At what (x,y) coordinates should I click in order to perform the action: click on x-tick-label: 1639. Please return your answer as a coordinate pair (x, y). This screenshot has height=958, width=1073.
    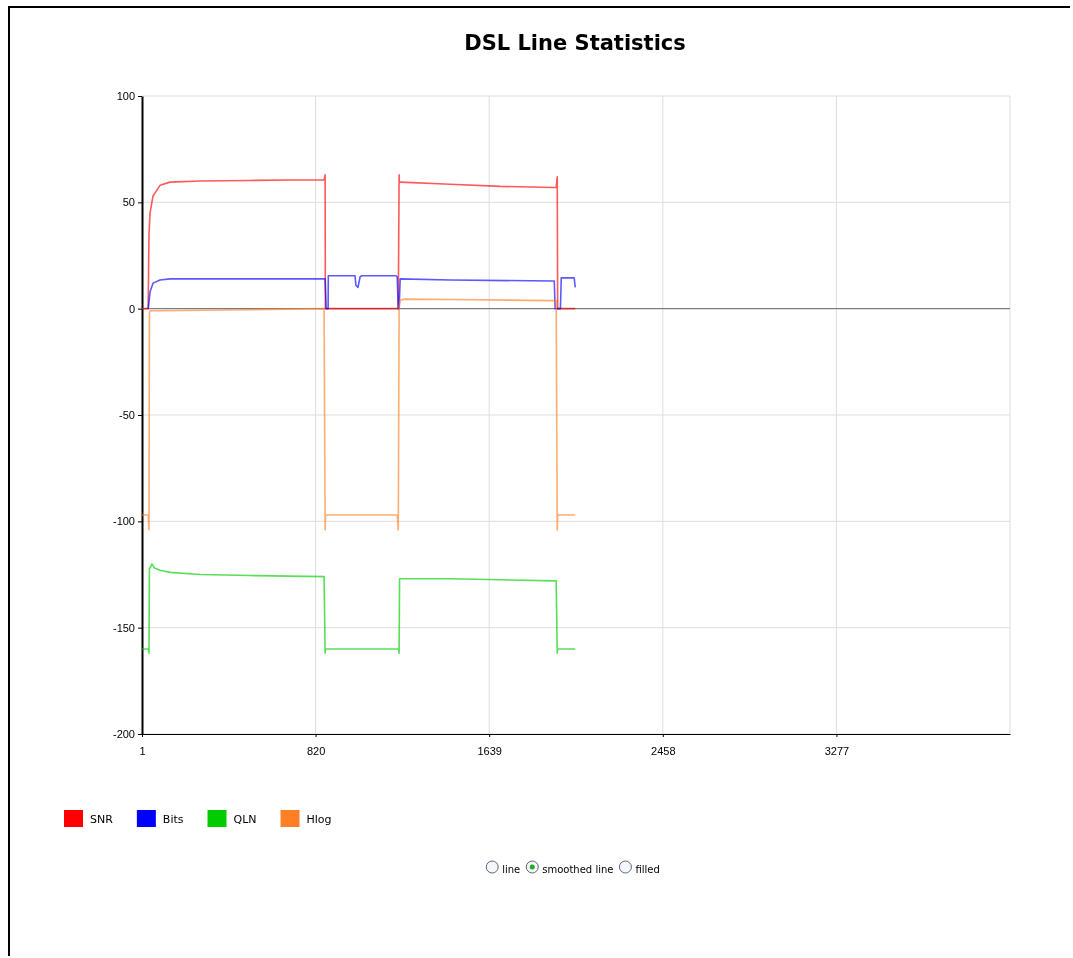
    Looking at the image, I should click on (489, 751).